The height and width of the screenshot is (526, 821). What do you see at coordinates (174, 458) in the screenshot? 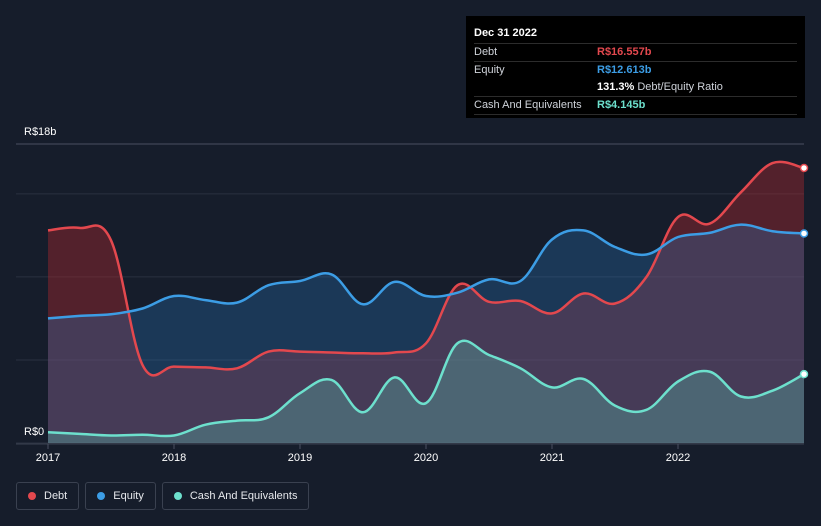
I see `x-tick-label-2018: 2018` at bounding box center [174, 458].